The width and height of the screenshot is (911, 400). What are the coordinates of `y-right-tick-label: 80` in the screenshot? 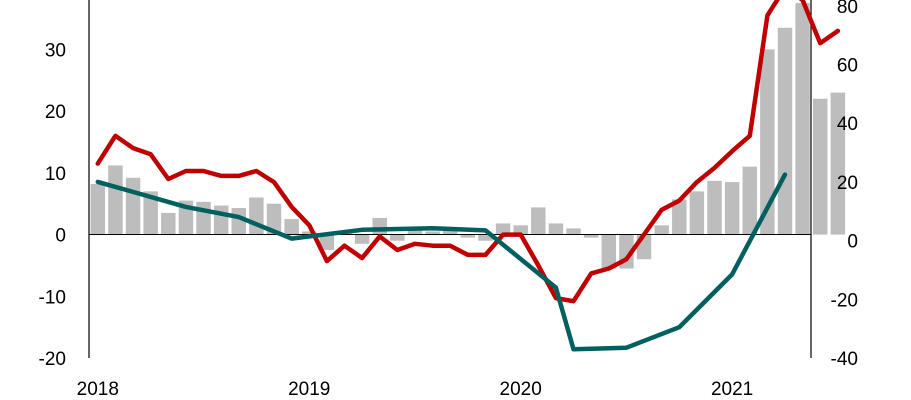 It's located at (847, 9).